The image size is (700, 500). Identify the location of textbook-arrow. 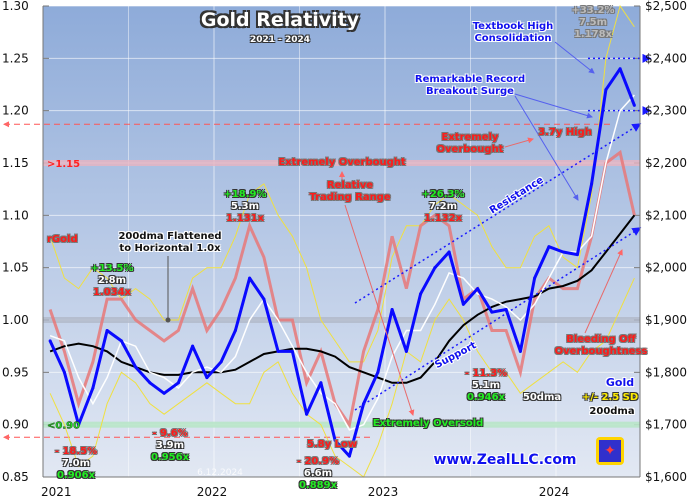
(574, 57).